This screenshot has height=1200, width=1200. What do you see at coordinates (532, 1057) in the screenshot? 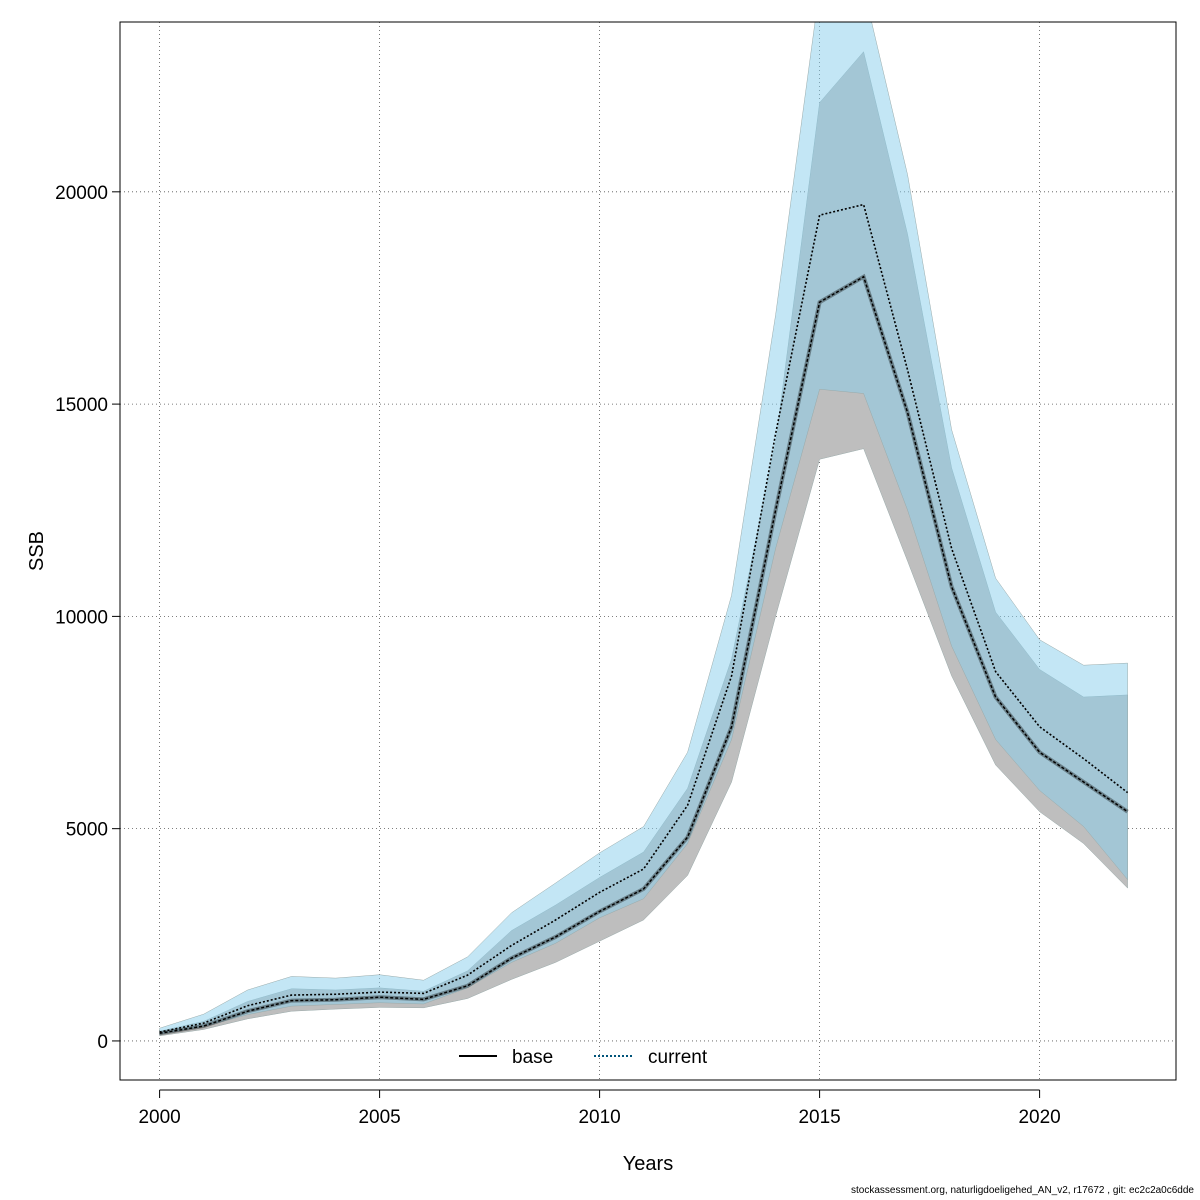
I see `legend-label-base: base` at bounding box center [532, 1057].